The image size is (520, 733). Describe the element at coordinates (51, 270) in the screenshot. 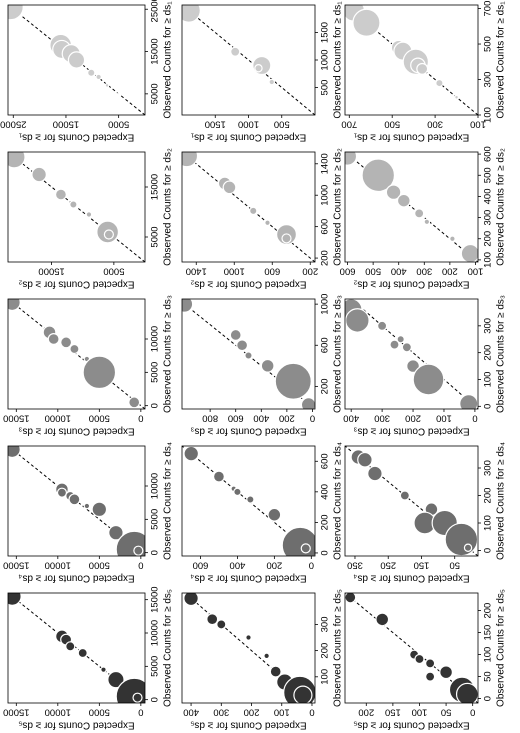

I see `y-tick-label: 15000` at that location.